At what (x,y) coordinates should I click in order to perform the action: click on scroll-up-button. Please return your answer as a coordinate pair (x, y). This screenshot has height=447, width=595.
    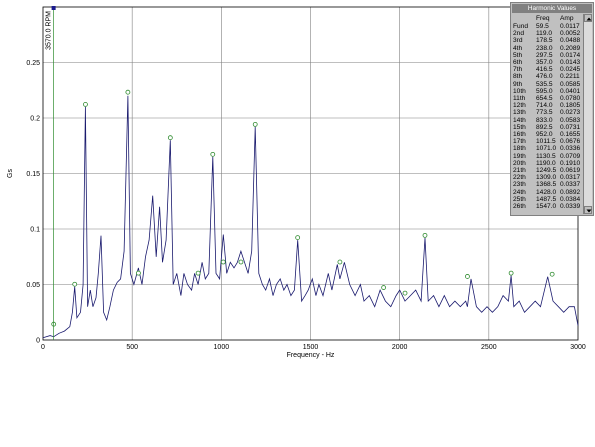
    Looking at the image, I should click on (588, 18).